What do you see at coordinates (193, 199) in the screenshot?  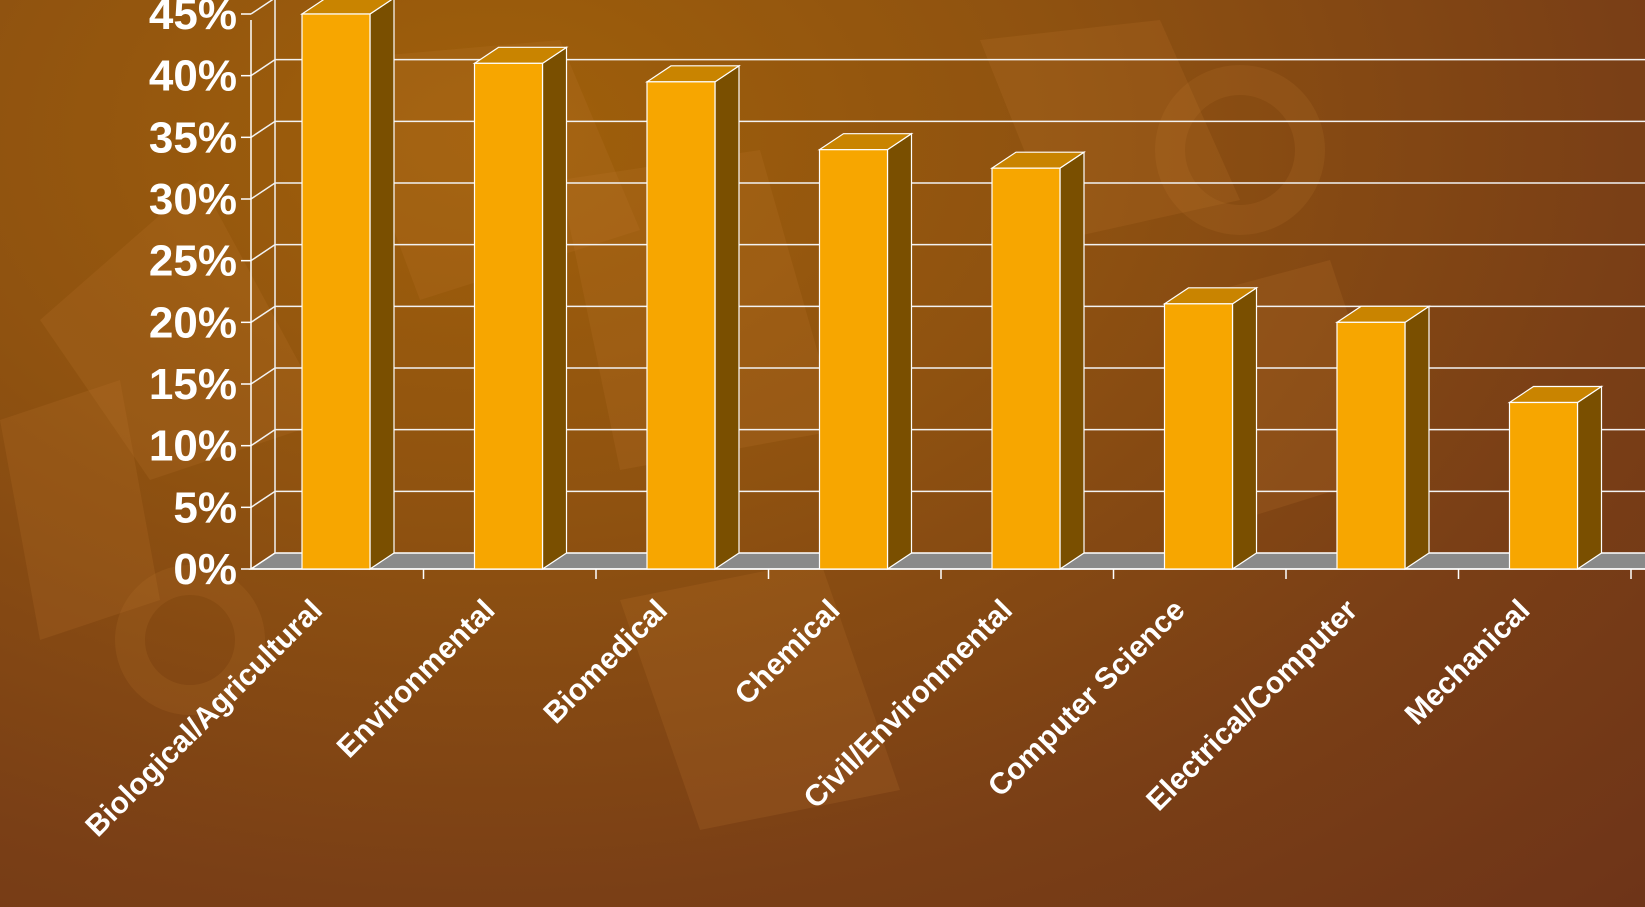 I see `y-tick-label: 30%` at bounding box center [193, 199].